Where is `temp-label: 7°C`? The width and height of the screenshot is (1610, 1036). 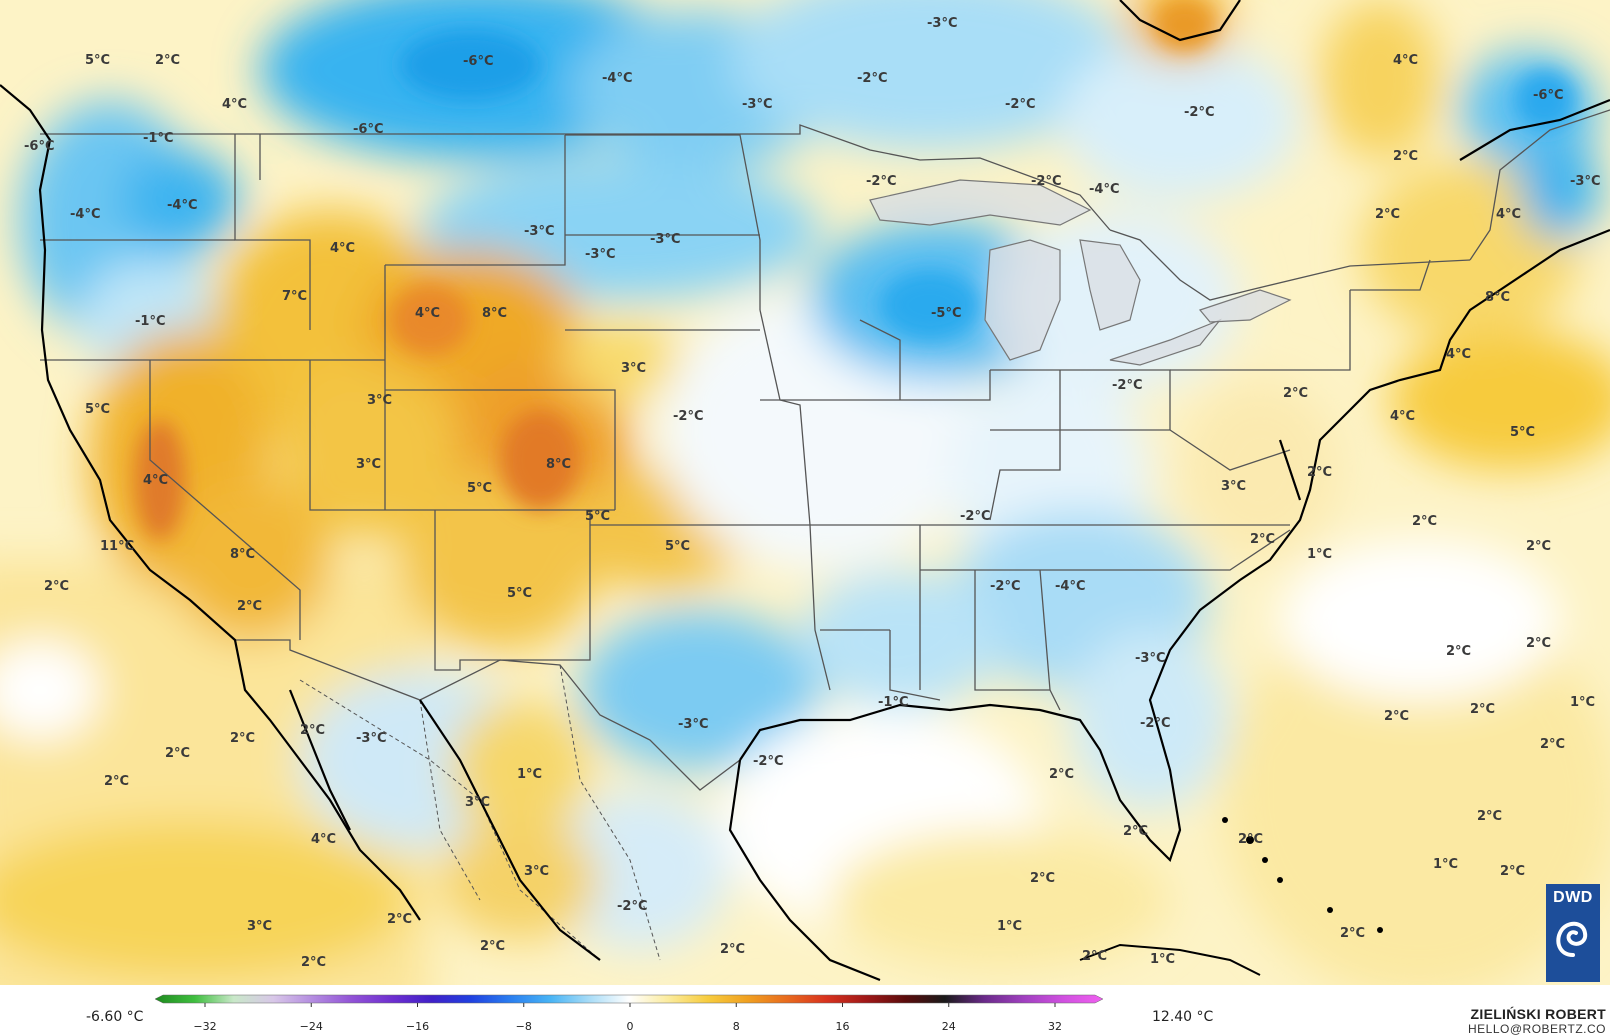 temp-label: 7°C is located at coordinates (294, 296).